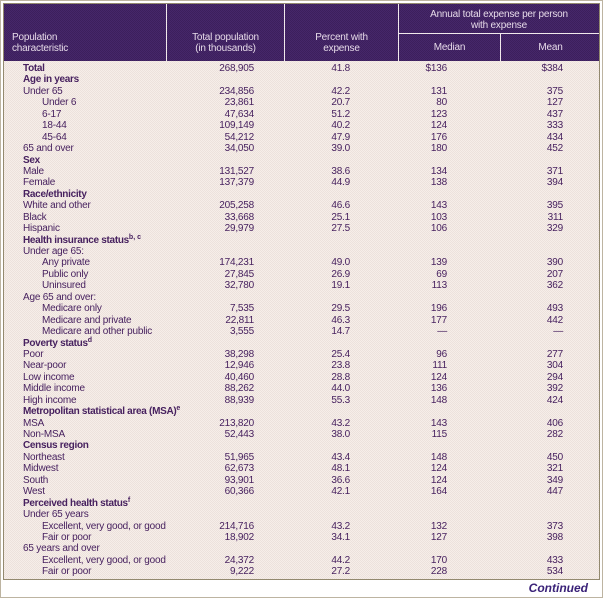 This screenshot has height=598, width=603. I want to click on row-label: Medicare and private, so click(87, 320).